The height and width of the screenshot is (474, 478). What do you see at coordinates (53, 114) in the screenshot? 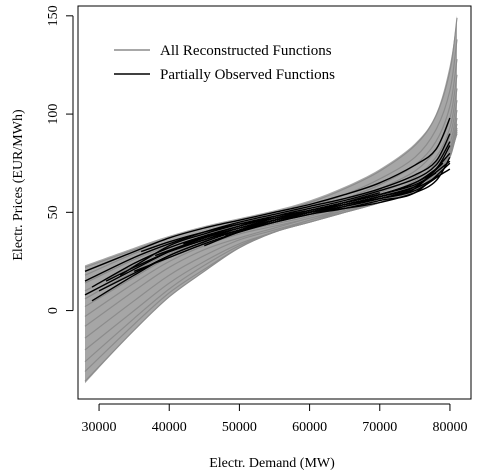
I see `y-tick-label-2: 100` at bounding box center [53, 114].